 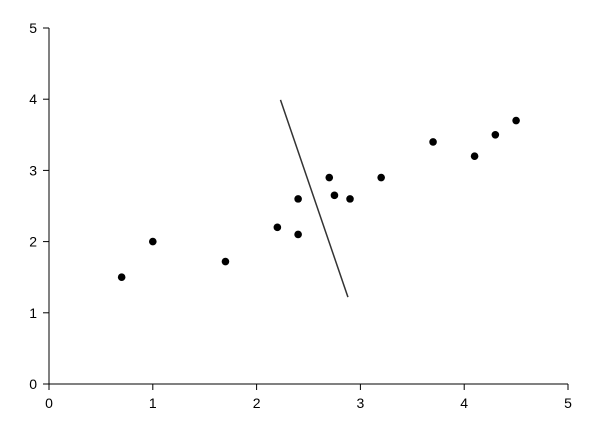 What do you see at coordinates (33, 242) in the screenshot?
I see `y-tick-label: 2` at bounding box center [33, 242].